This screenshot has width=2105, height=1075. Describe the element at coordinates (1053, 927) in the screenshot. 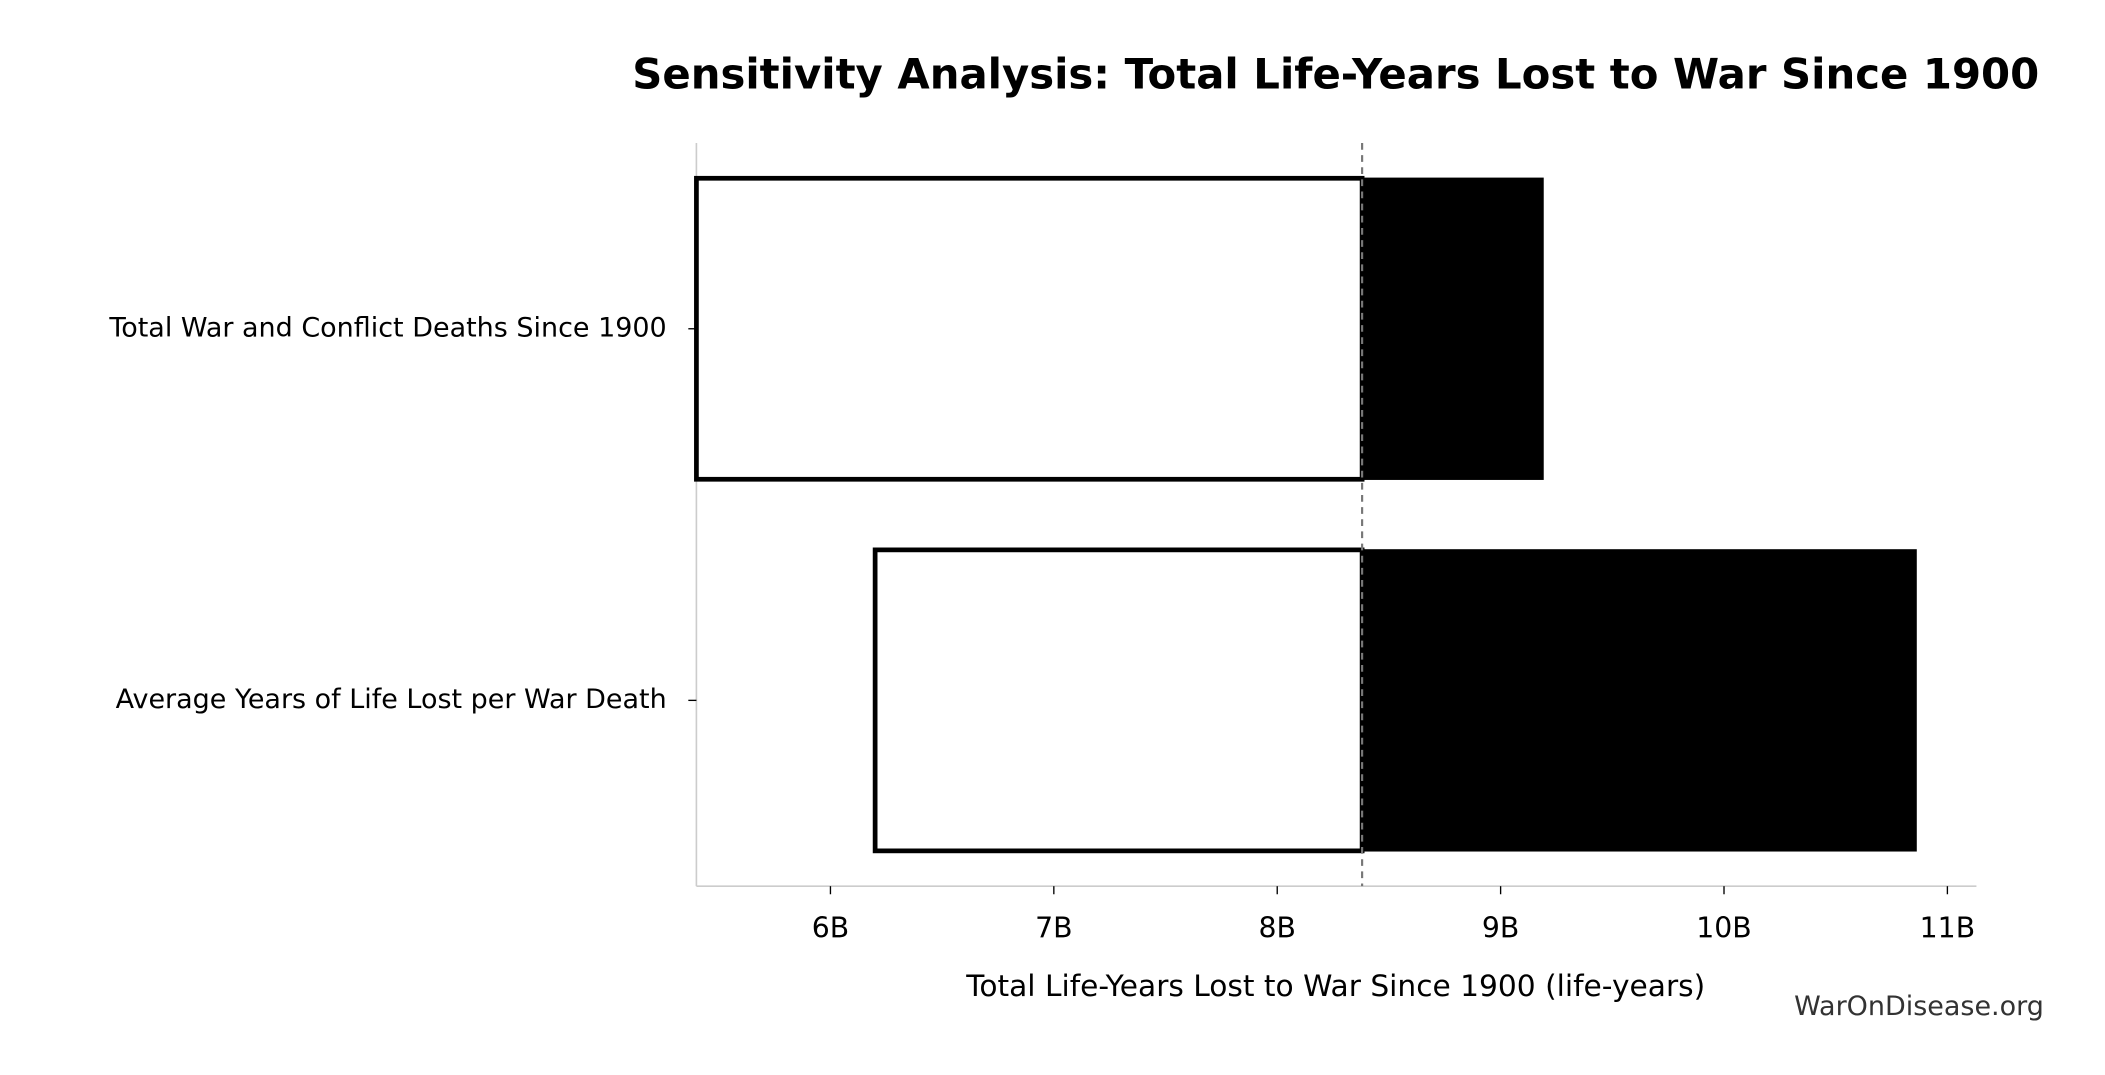

I see `x-tick-label: 7B` at that location.